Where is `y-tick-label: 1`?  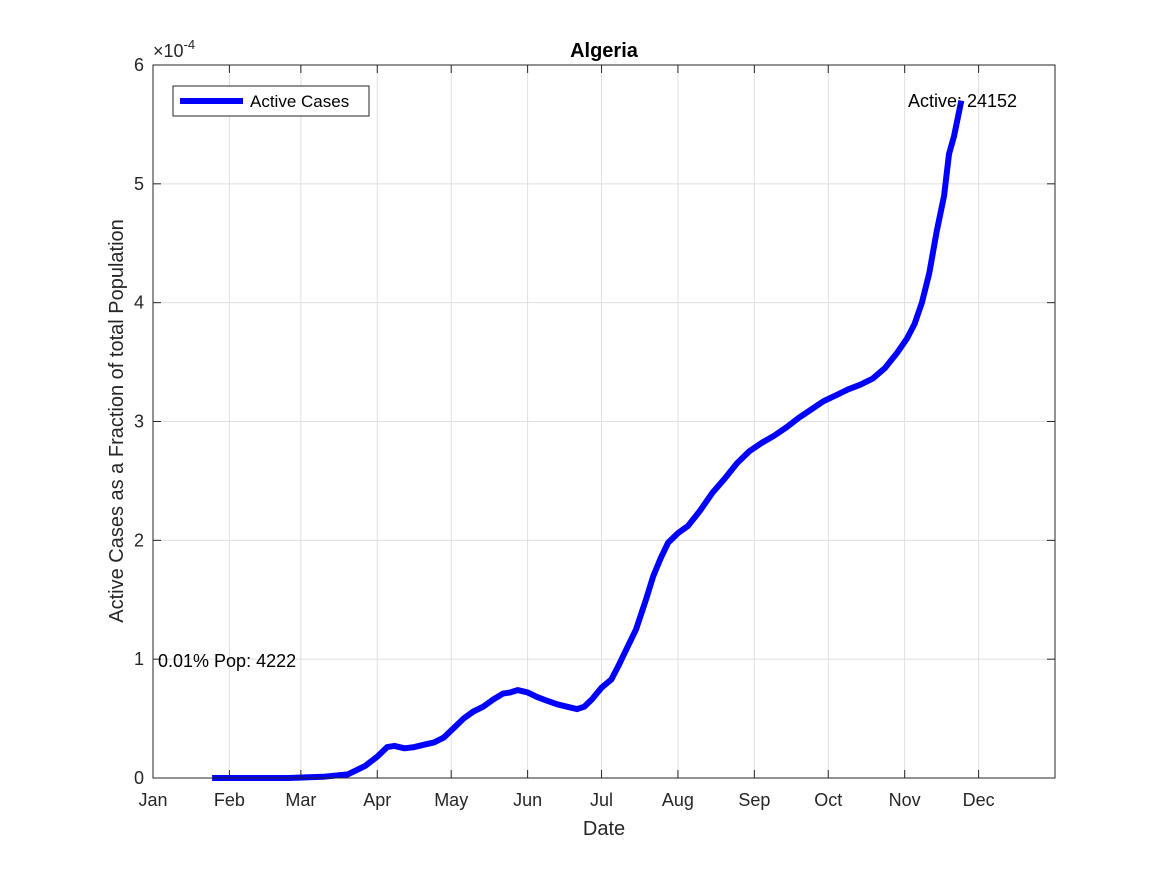
y-tick-label: 1 is located at coordinates (139, 659).